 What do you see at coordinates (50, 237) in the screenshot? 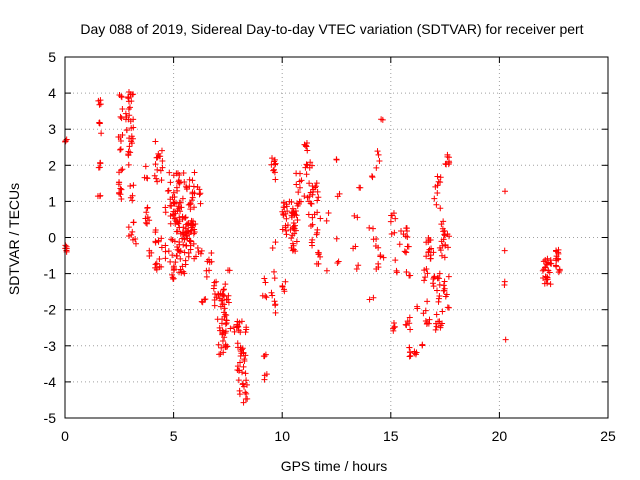
I see `y-tick-labels: -5 -4 -3 -2 -1 0 1 2 3 4 5` at bounding box center [50, 237].